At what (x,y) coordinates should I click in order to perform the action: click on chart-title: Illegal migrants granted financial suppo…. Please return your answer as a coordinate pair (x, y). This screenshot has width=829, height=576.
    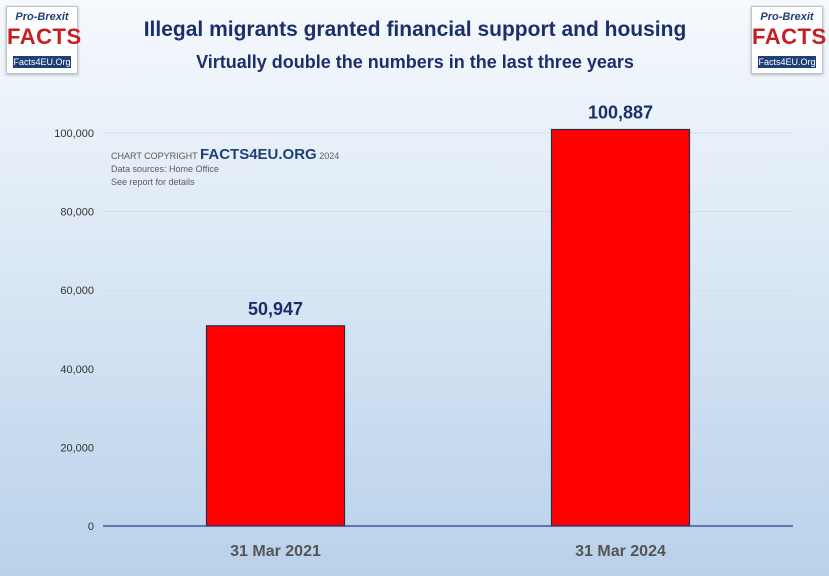
    Looking at the image, I should click on (415, 29).